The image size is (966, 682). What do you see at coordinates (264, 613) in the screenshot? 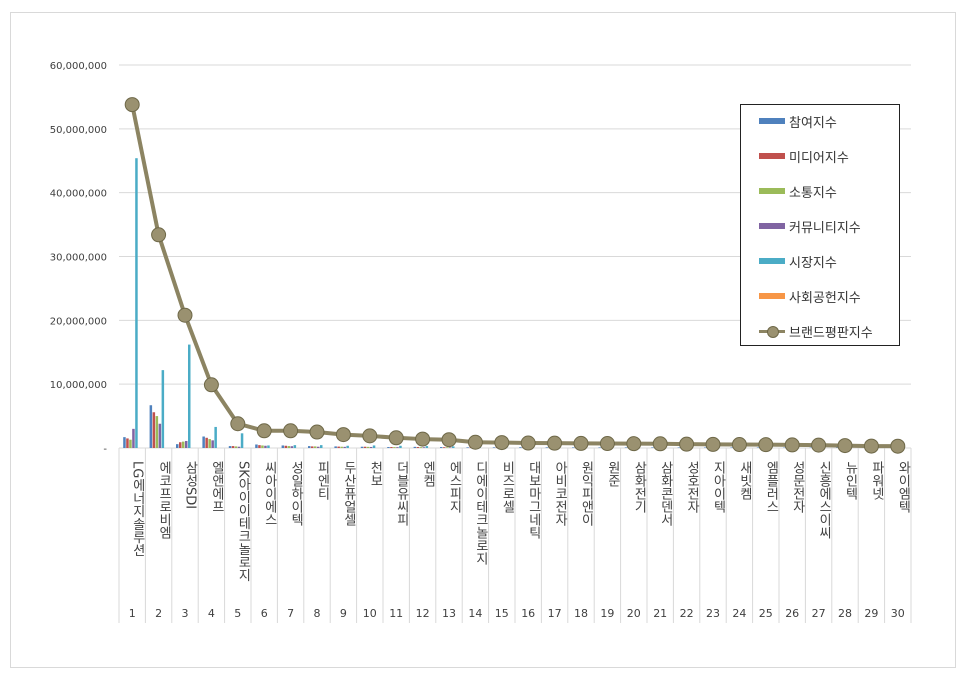
I see `rank-label: 6` at bounding box center [264, 613].